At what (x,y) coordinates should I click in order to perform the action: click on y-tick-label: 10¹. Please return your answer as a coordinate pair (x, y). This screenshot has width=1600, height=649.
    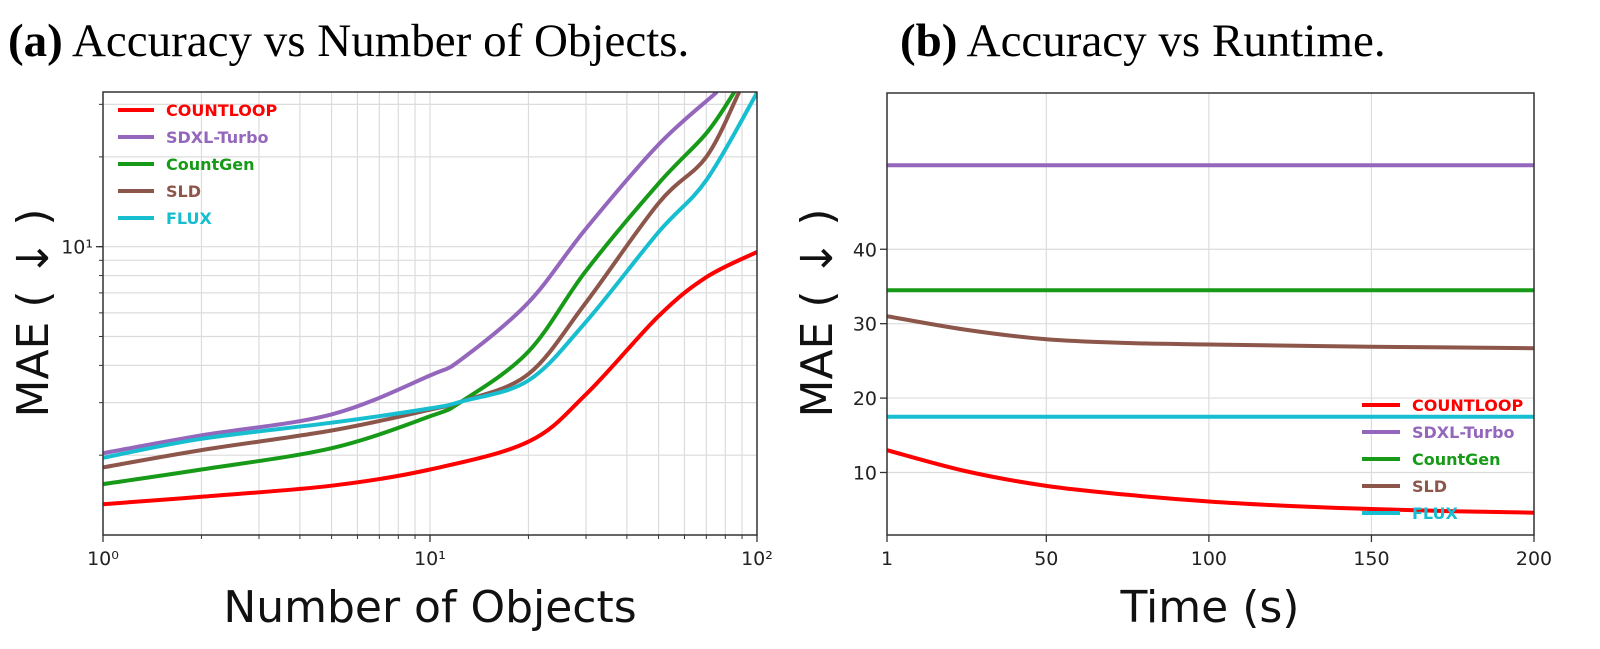
    Looking at the image, I should click on (77, 248).